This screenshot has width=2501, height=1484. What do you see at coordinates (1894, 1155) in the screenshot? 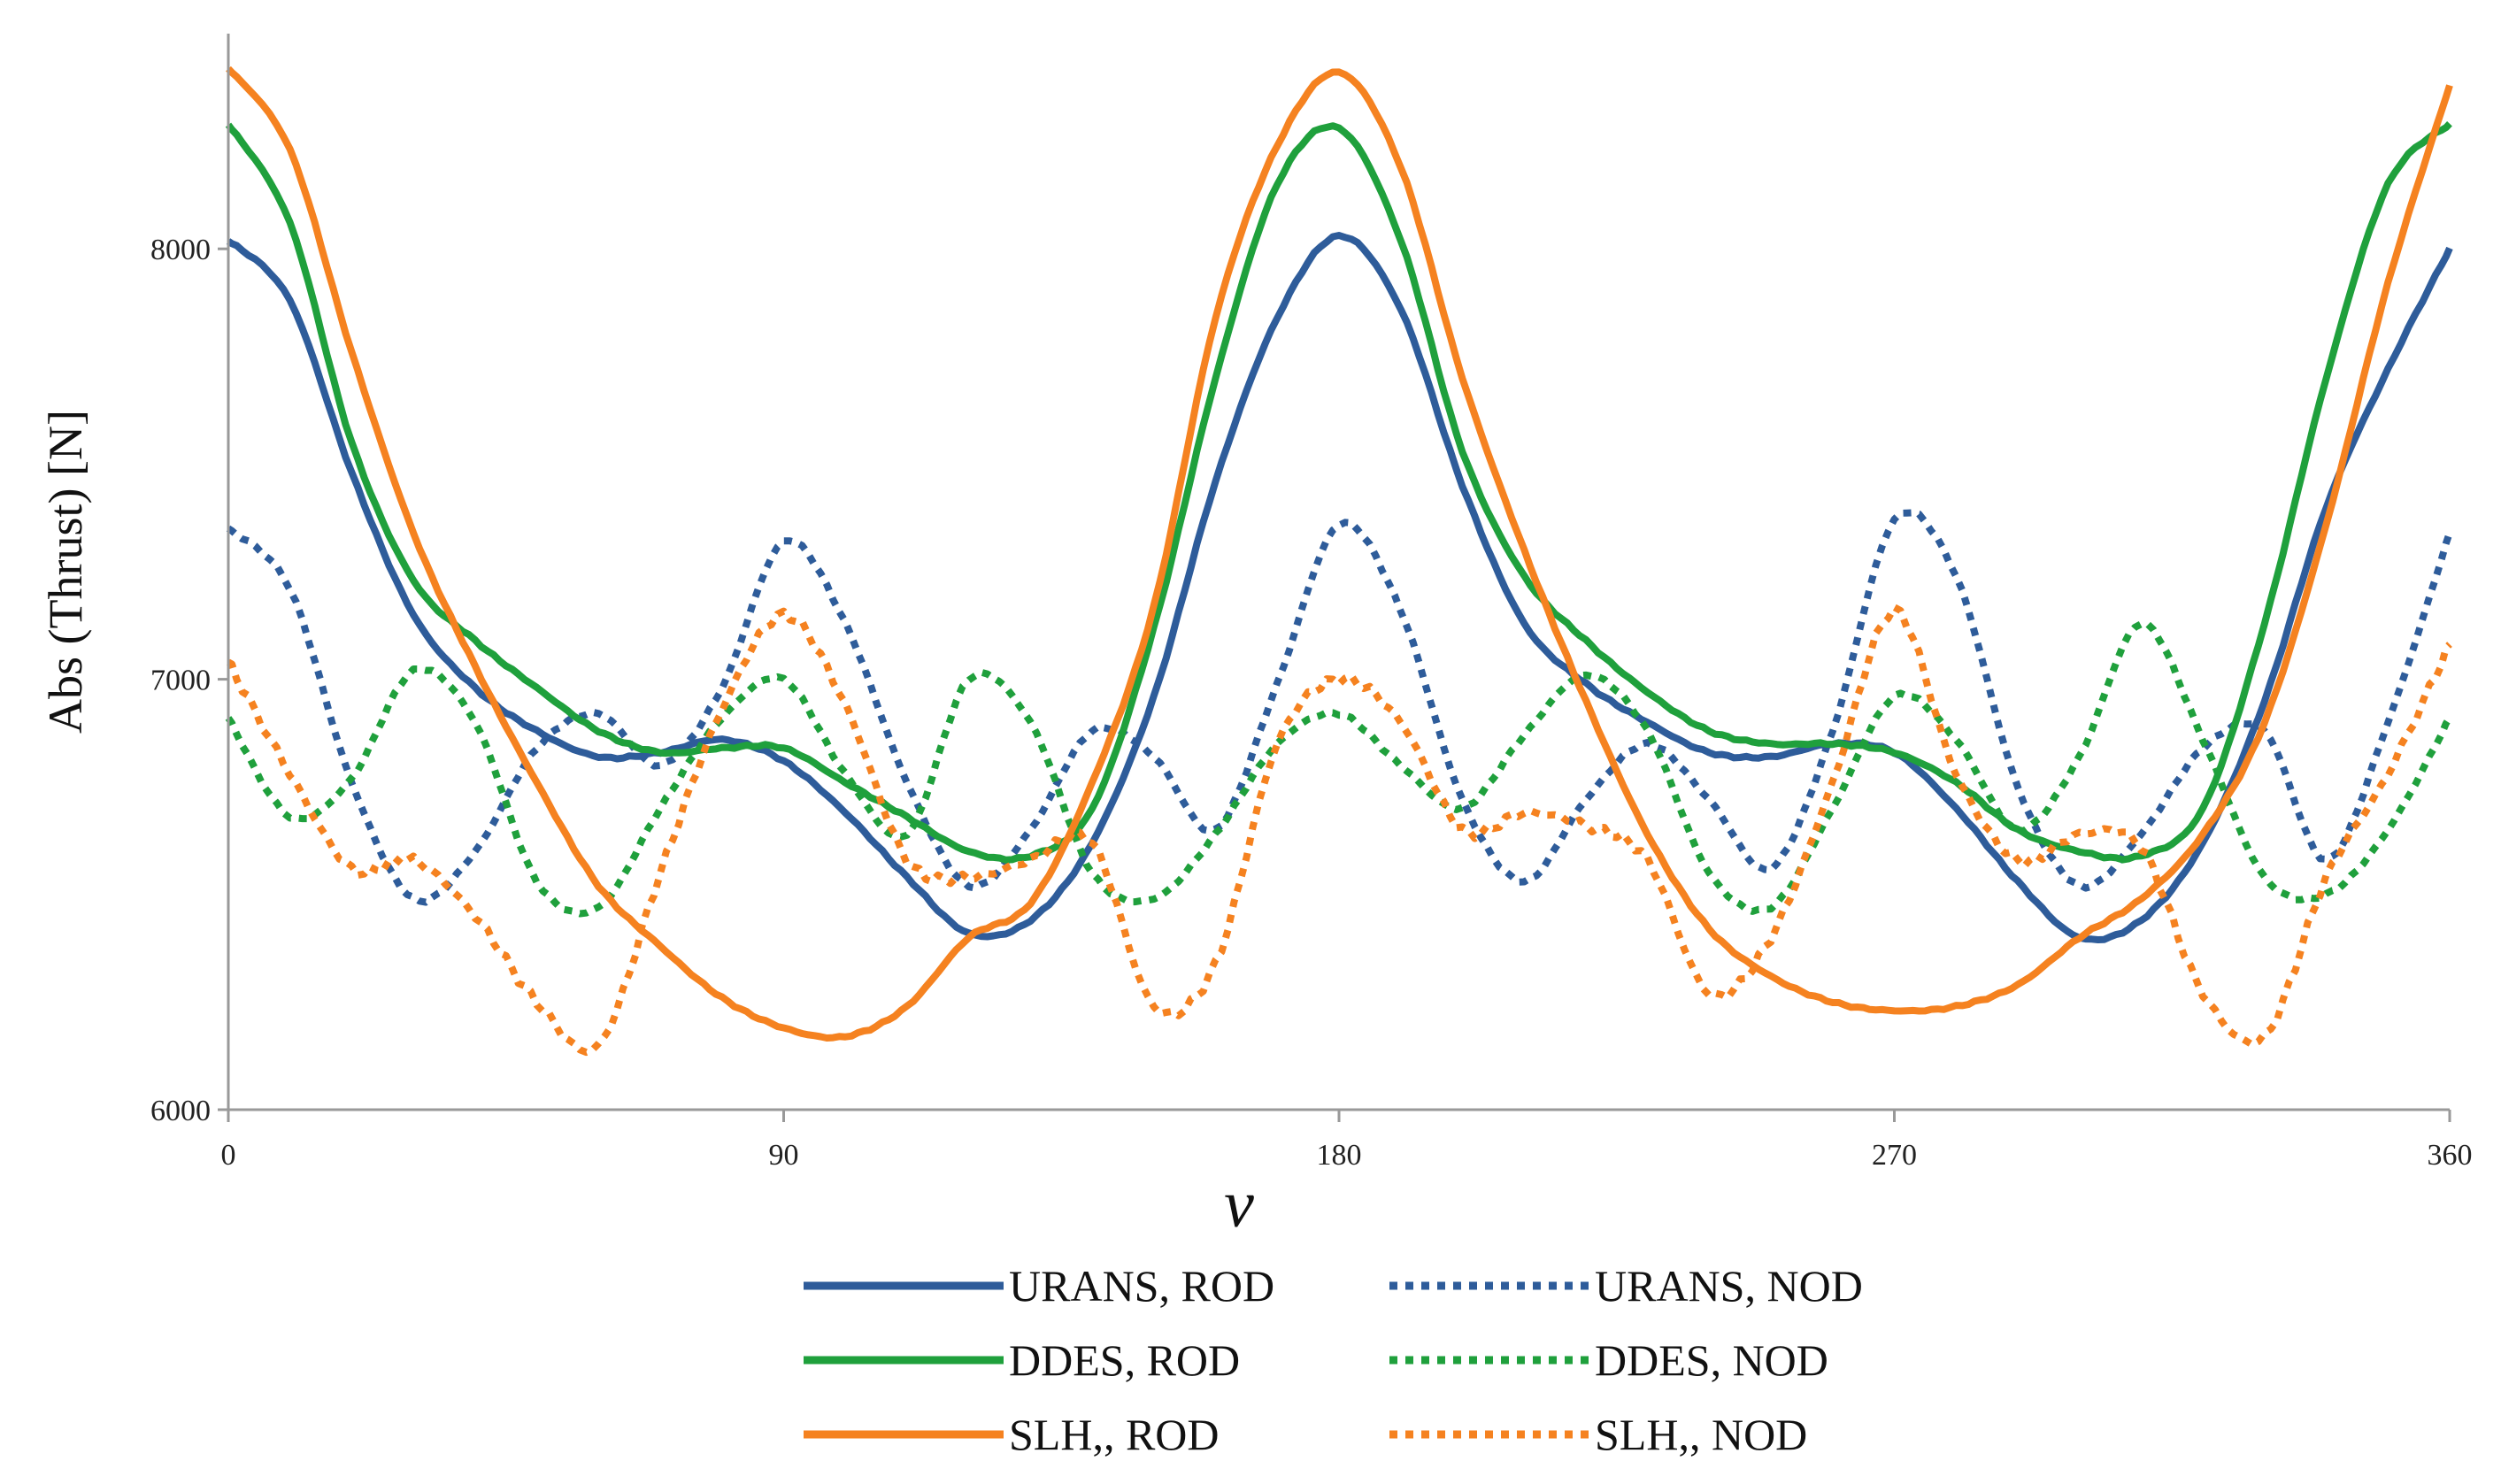
I see `x-tick-label: 270` at bounding box center [1894, 1155].